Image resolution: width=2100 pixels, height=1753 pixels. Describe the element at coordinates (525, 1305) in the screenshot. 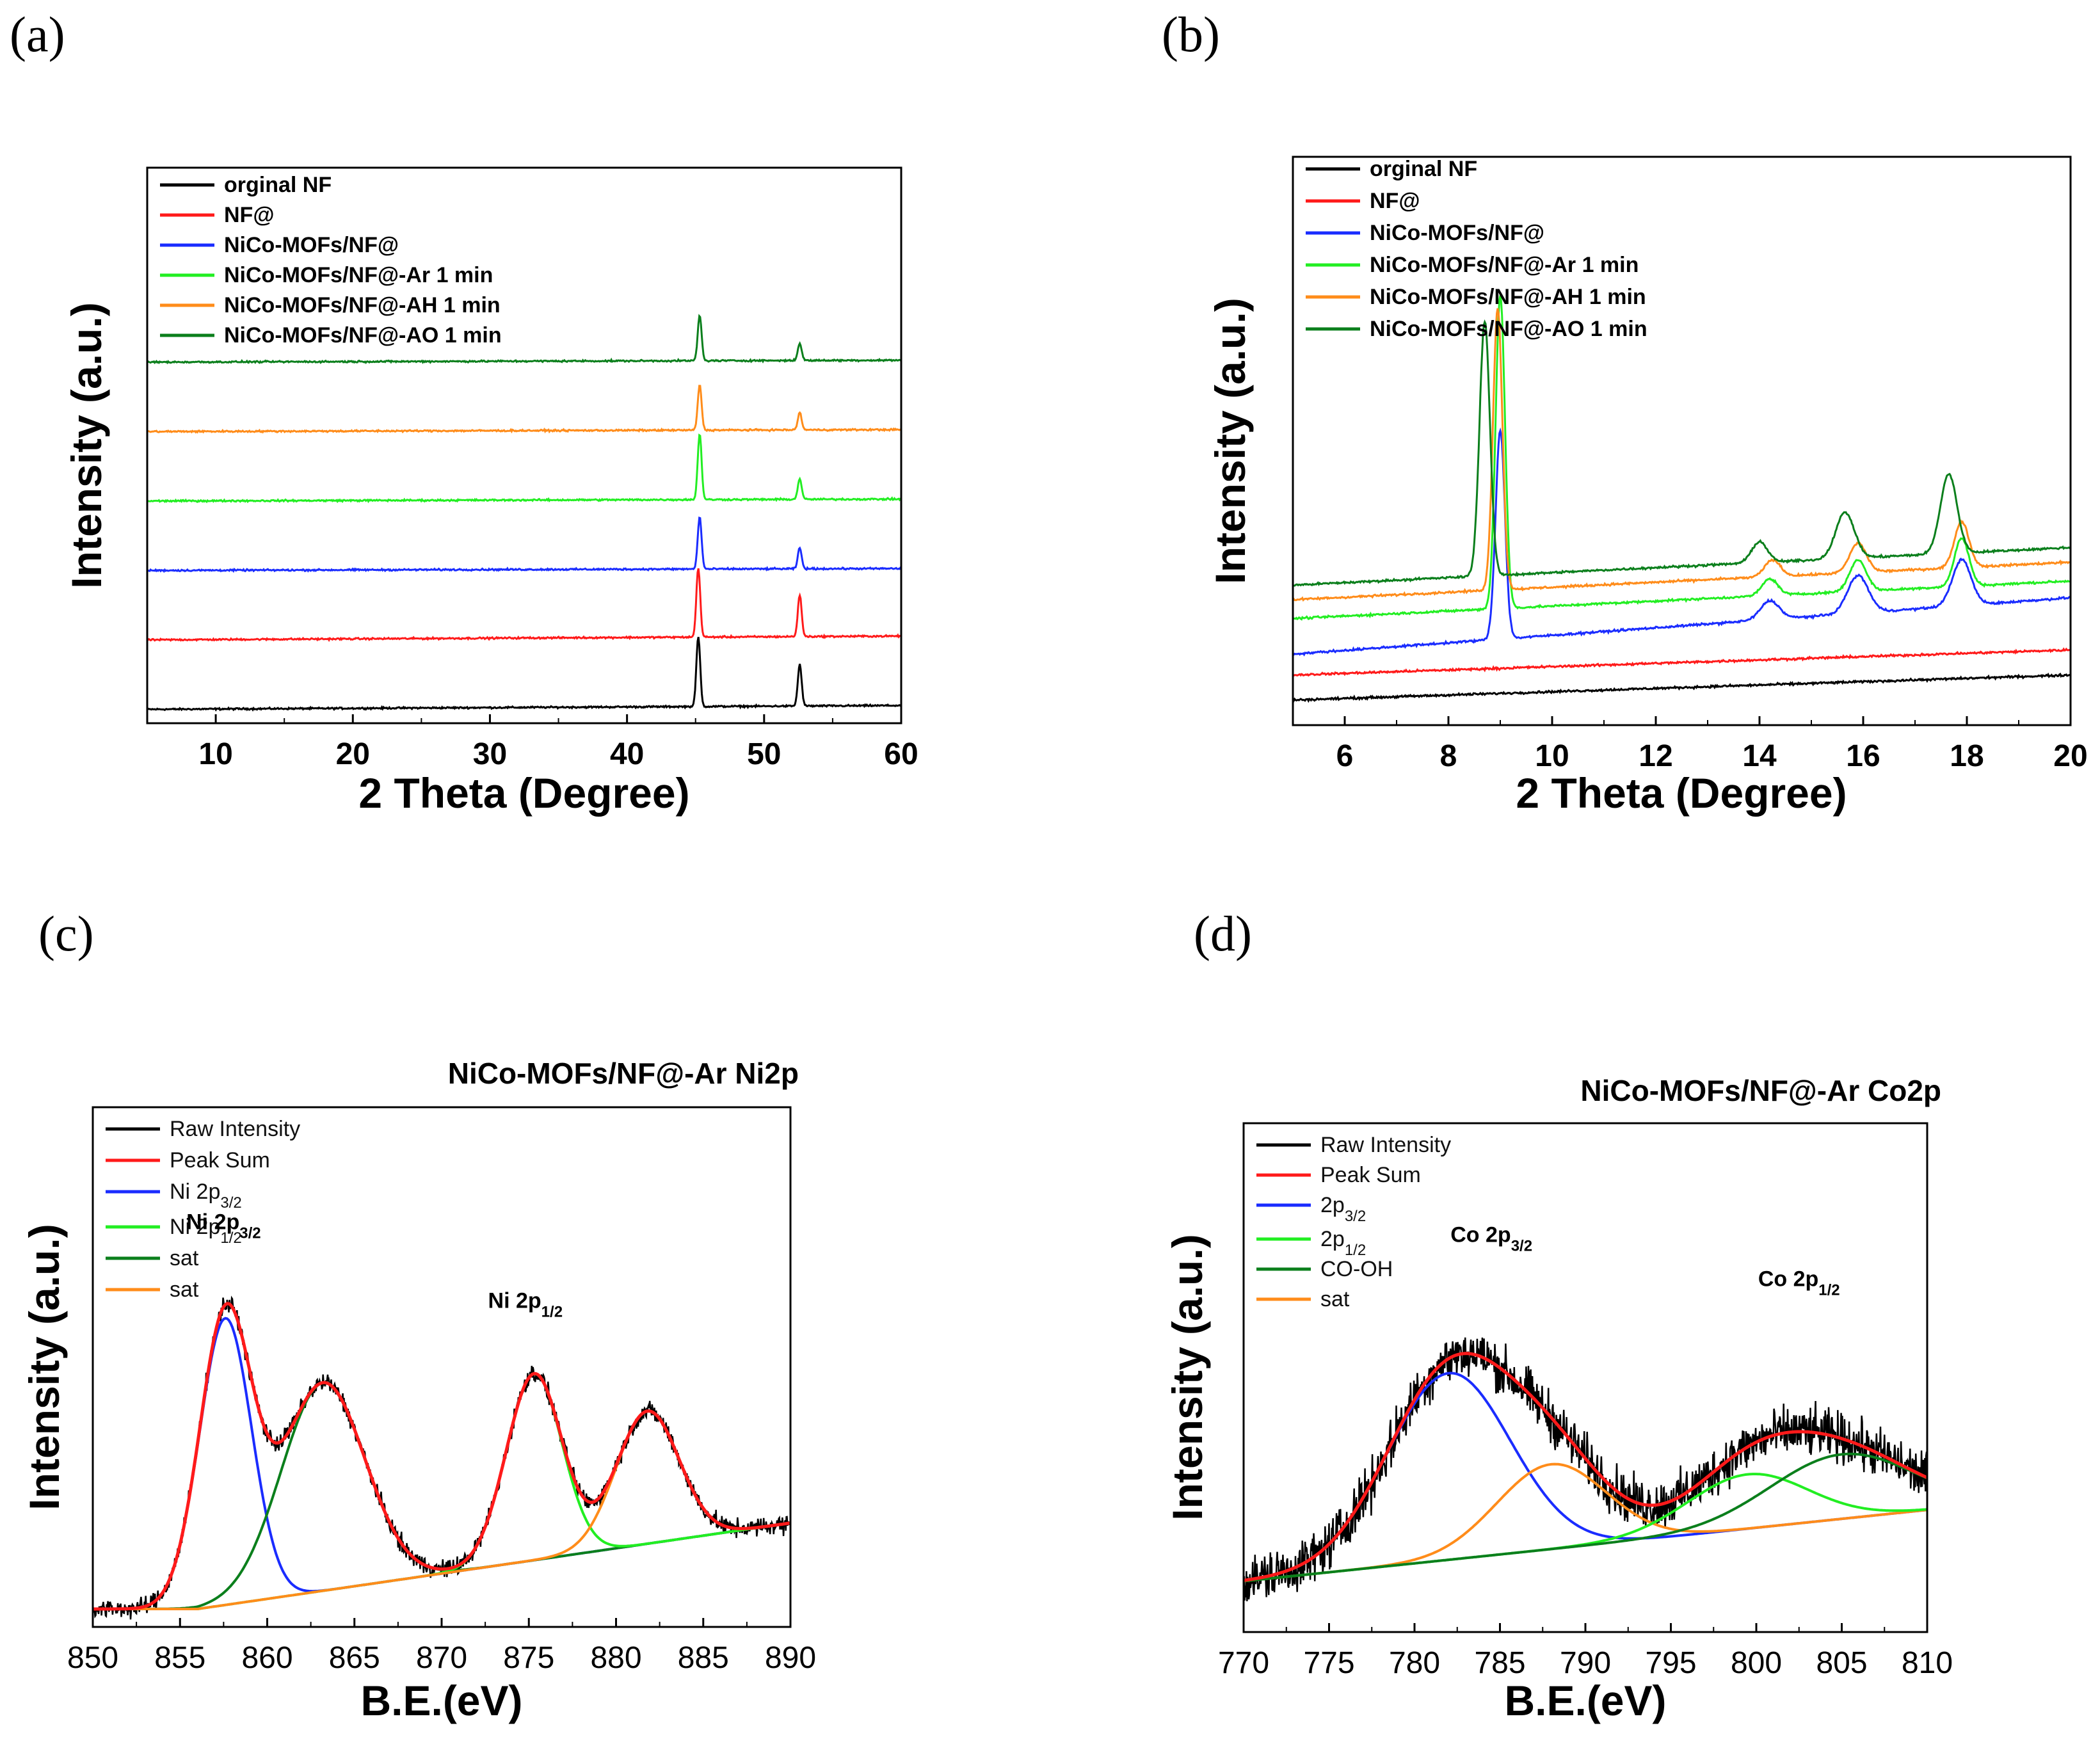

I see `peak-annotation: Ni 2p1/2` at that location.